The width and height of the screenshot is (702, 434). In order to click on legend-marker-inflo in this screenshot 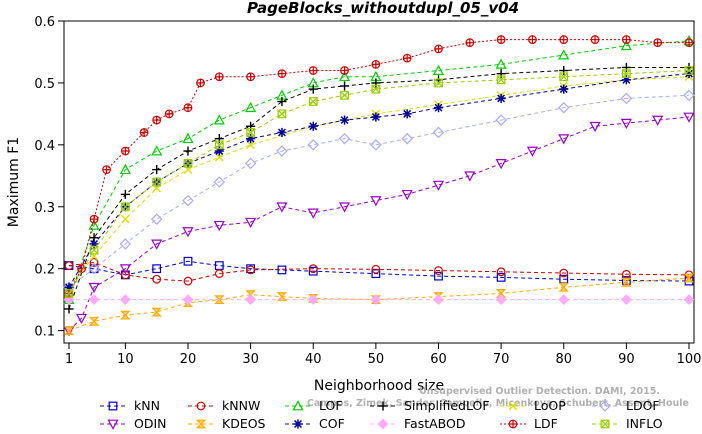, I will do `click(605, 424)`.